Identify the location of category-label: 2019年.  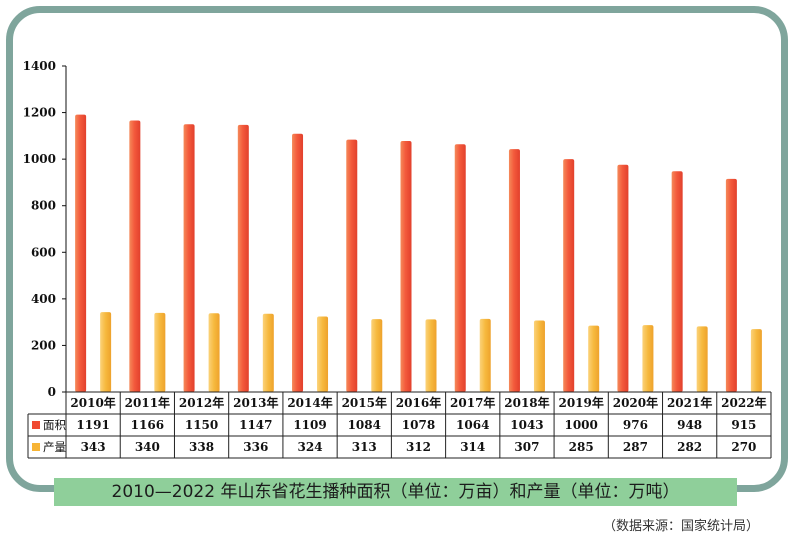
(580, 402).